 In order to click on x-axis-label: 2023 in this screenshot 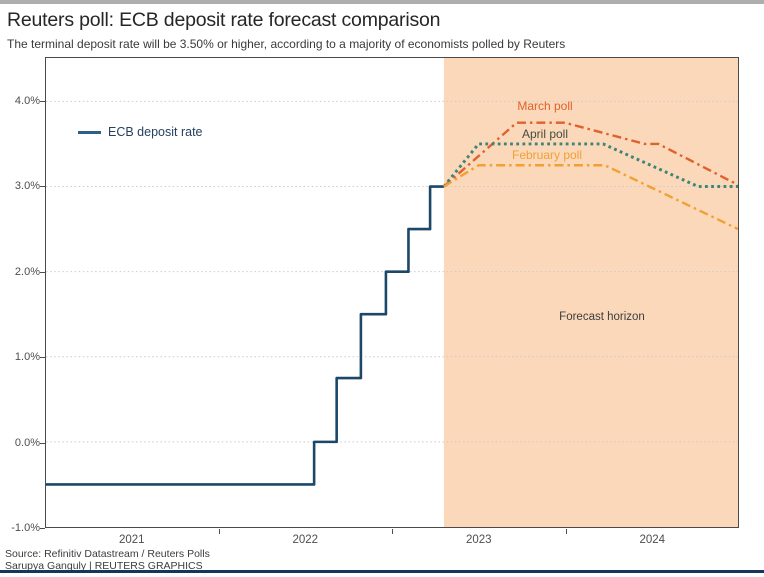, I will do `click(478, 540)`.